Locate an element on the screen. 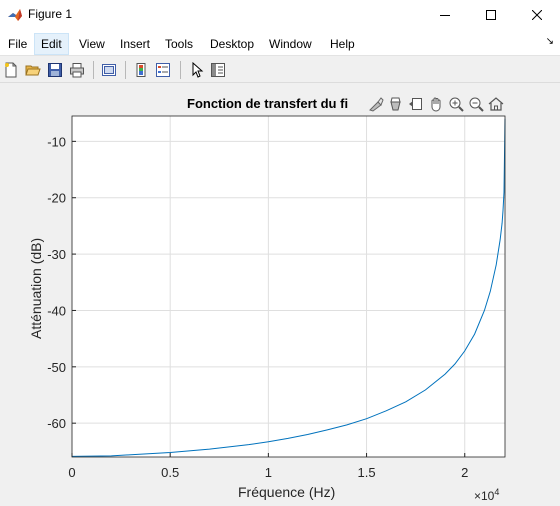  export-icon is located at coordinates (415, 104).